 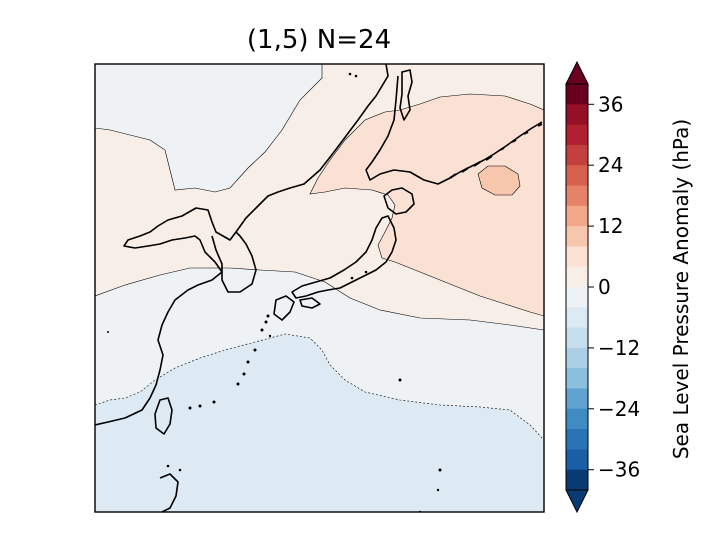 I want to click on coastline-kyushu, so click(x=284, y=308).